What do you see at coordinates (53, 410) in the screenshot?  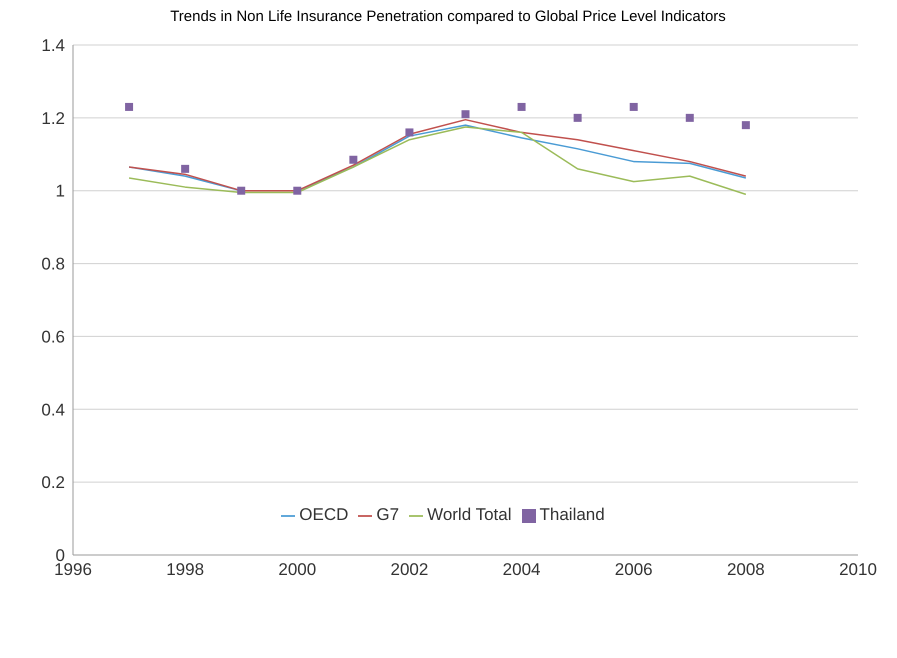 I see `y-tick-label: 0.4` at bounding box center [53, 410].